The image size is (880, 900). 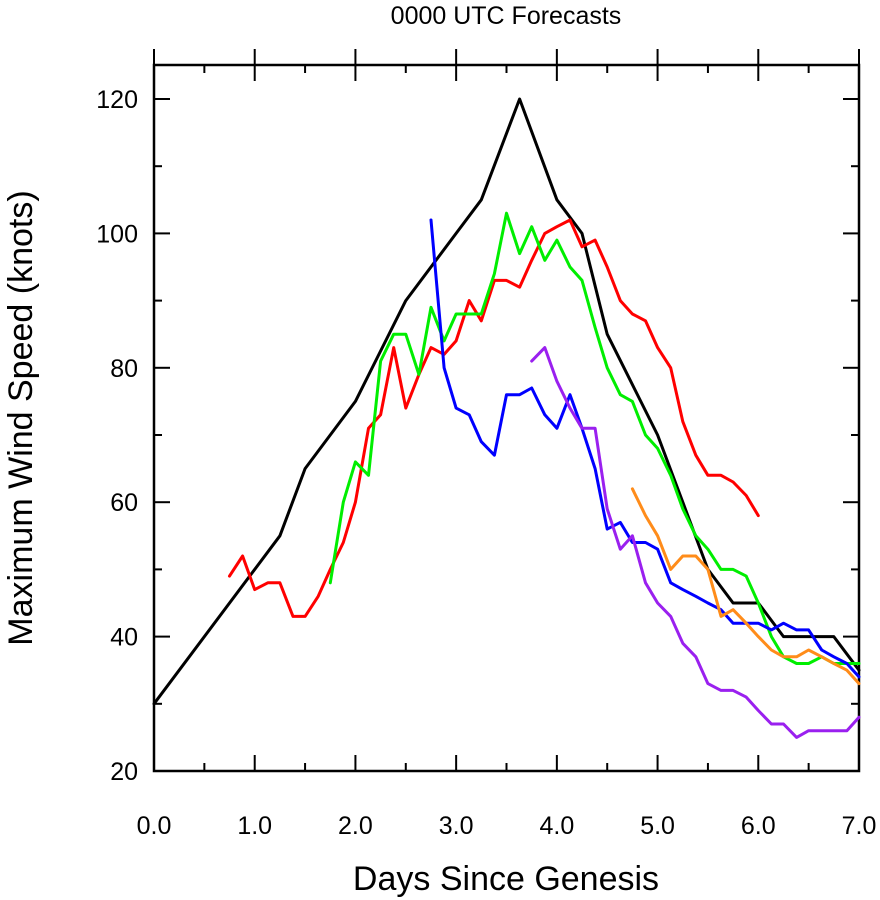 I want to click on chart-title: 0000 UTC Forecasts, so click(x=506, y=16).